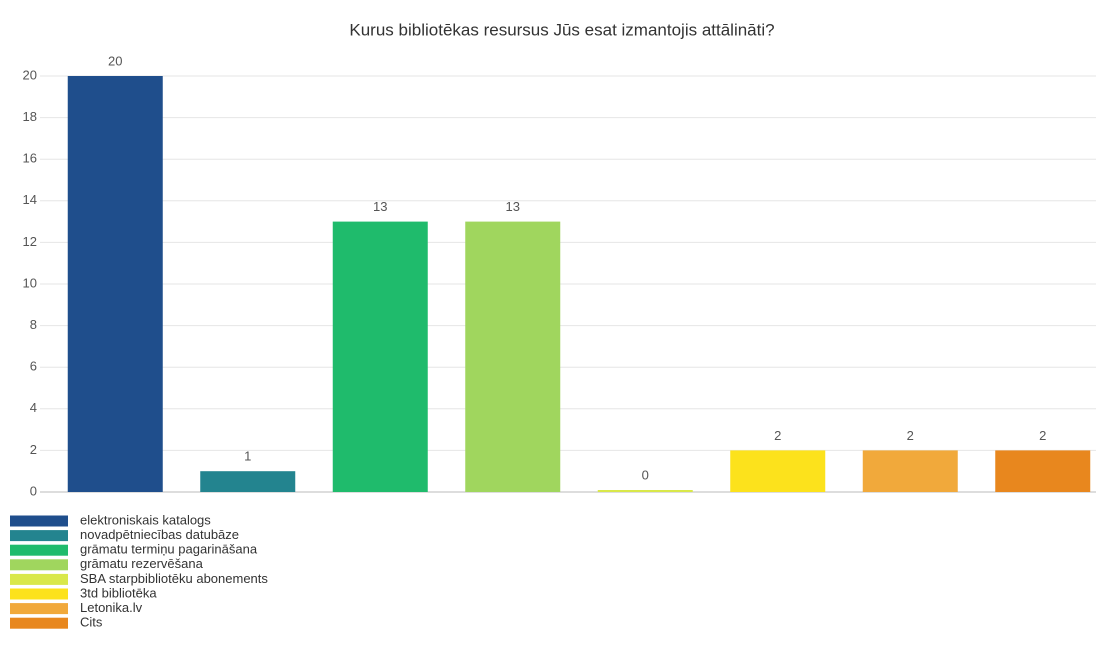 The image size is (1096, 668). I want to click on y-tick-label: 20, so click(30, 74).